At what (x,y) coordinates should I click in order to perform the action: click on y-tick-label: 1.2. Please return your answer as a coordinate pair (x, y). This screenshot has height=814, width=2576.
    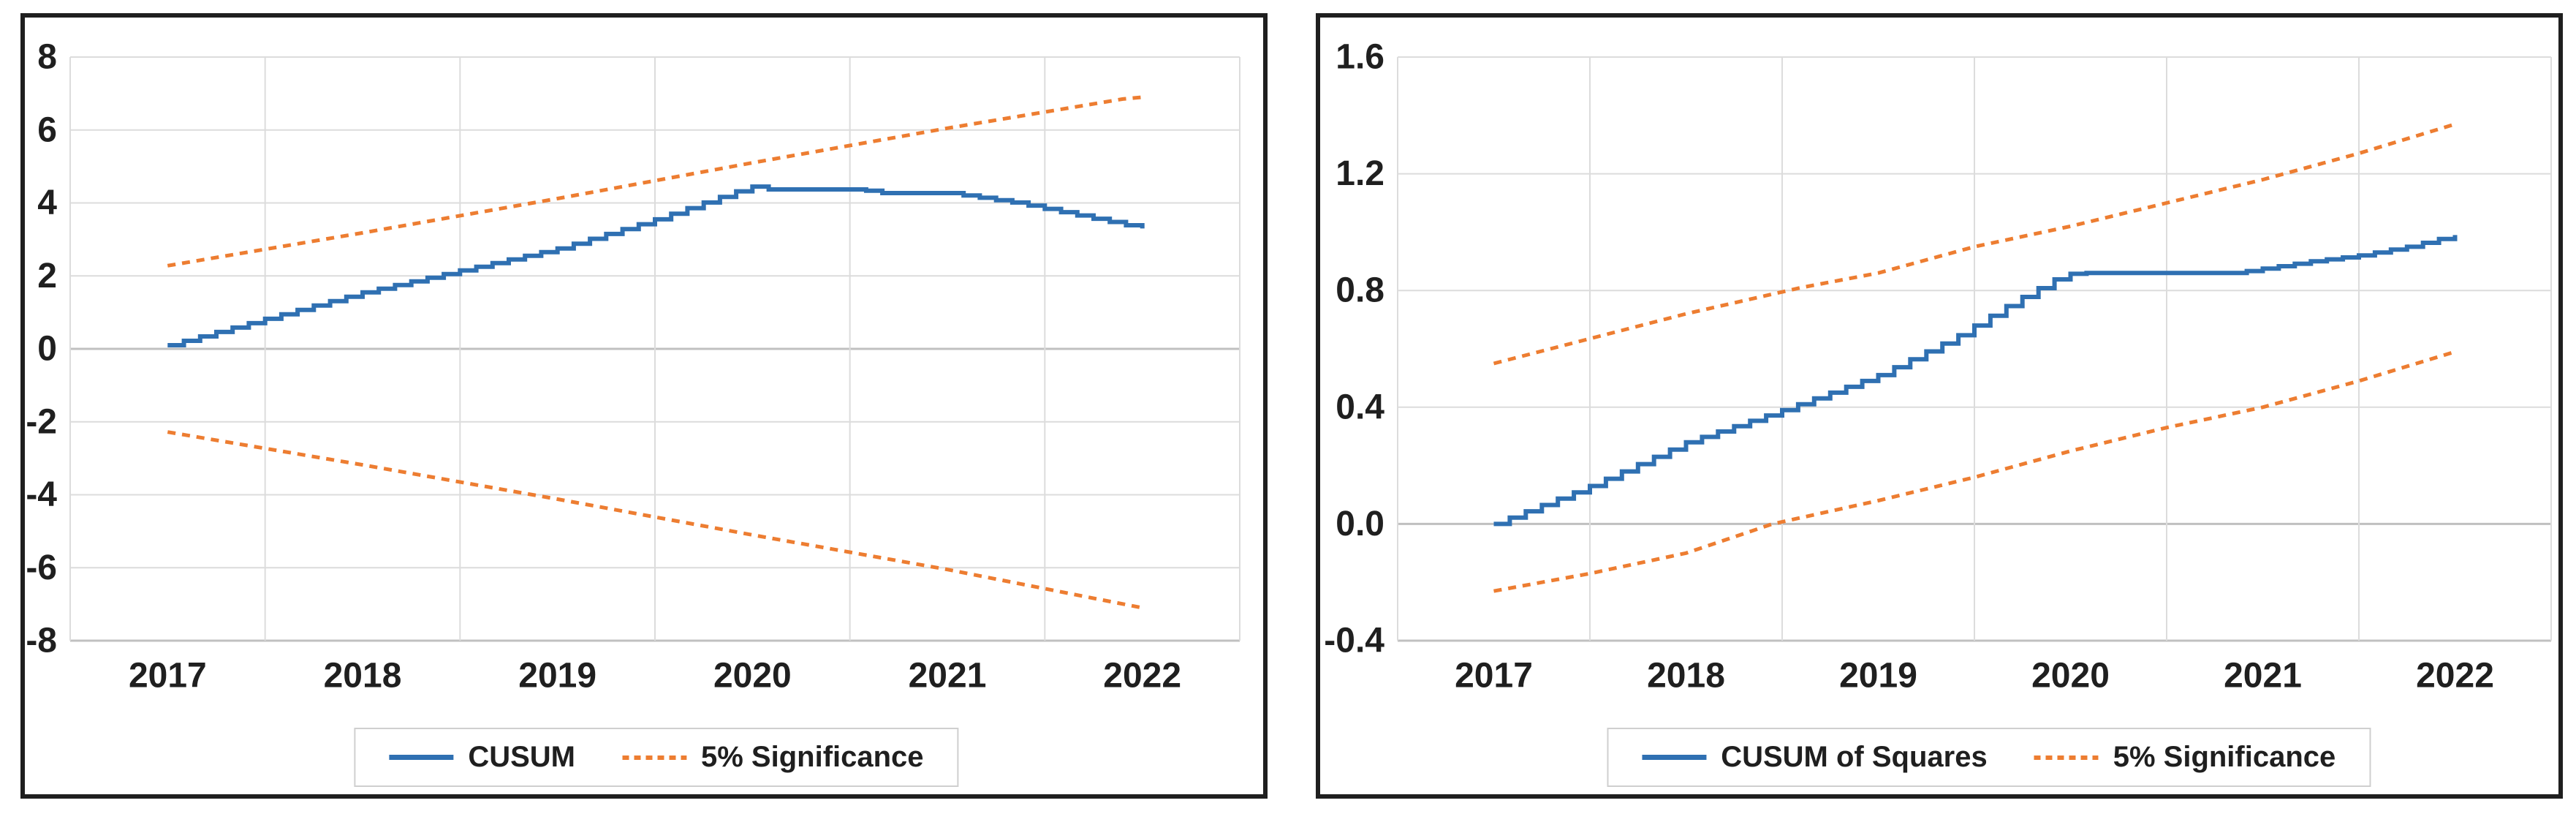
    Looking at the image, I should click on (1360, 173).